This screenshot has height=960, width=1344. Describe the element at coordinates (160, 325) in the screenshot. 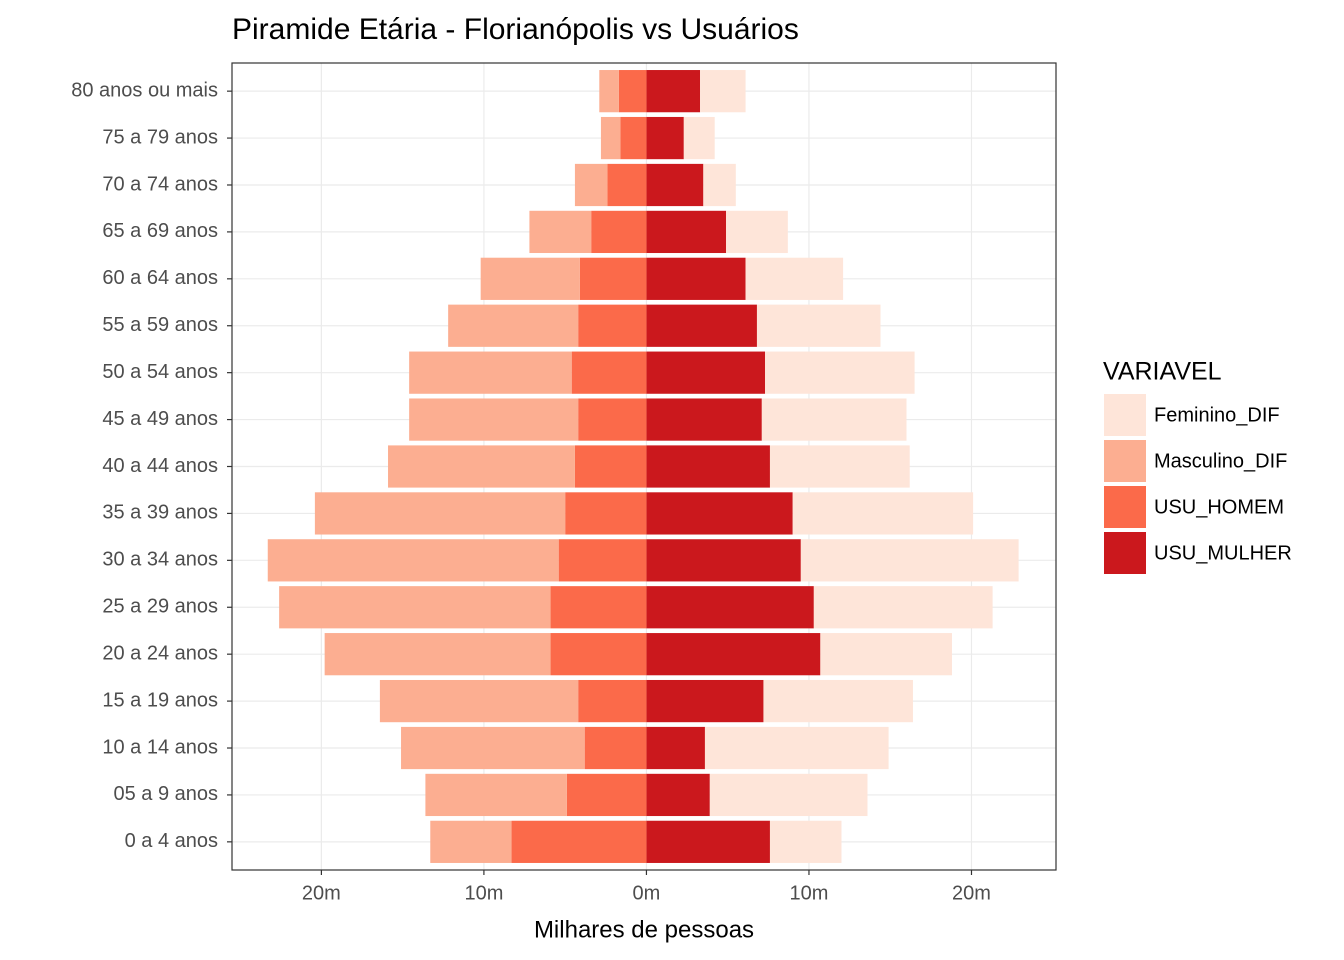

I see `y-tick-label: 55 a 59 anos` at that location.